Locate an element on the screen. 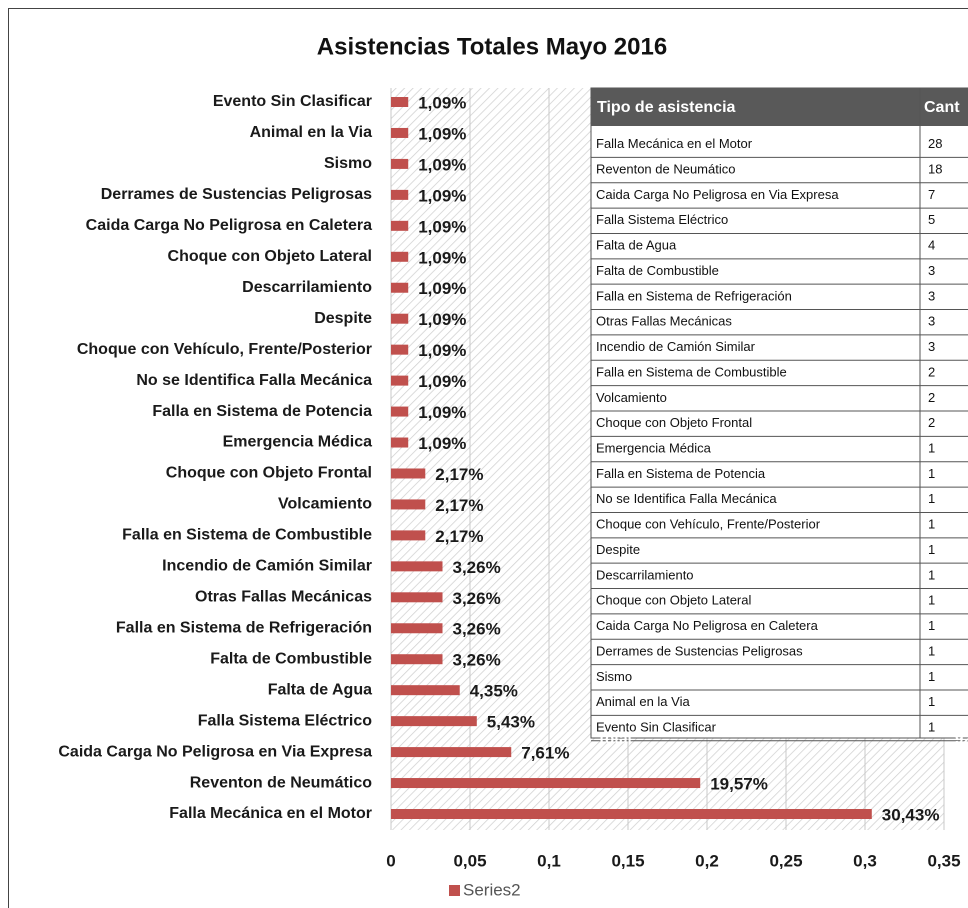 The image size is (968, 908). table-cell: Otras Fallas Mecánicas is located at coordinates (664, 321).